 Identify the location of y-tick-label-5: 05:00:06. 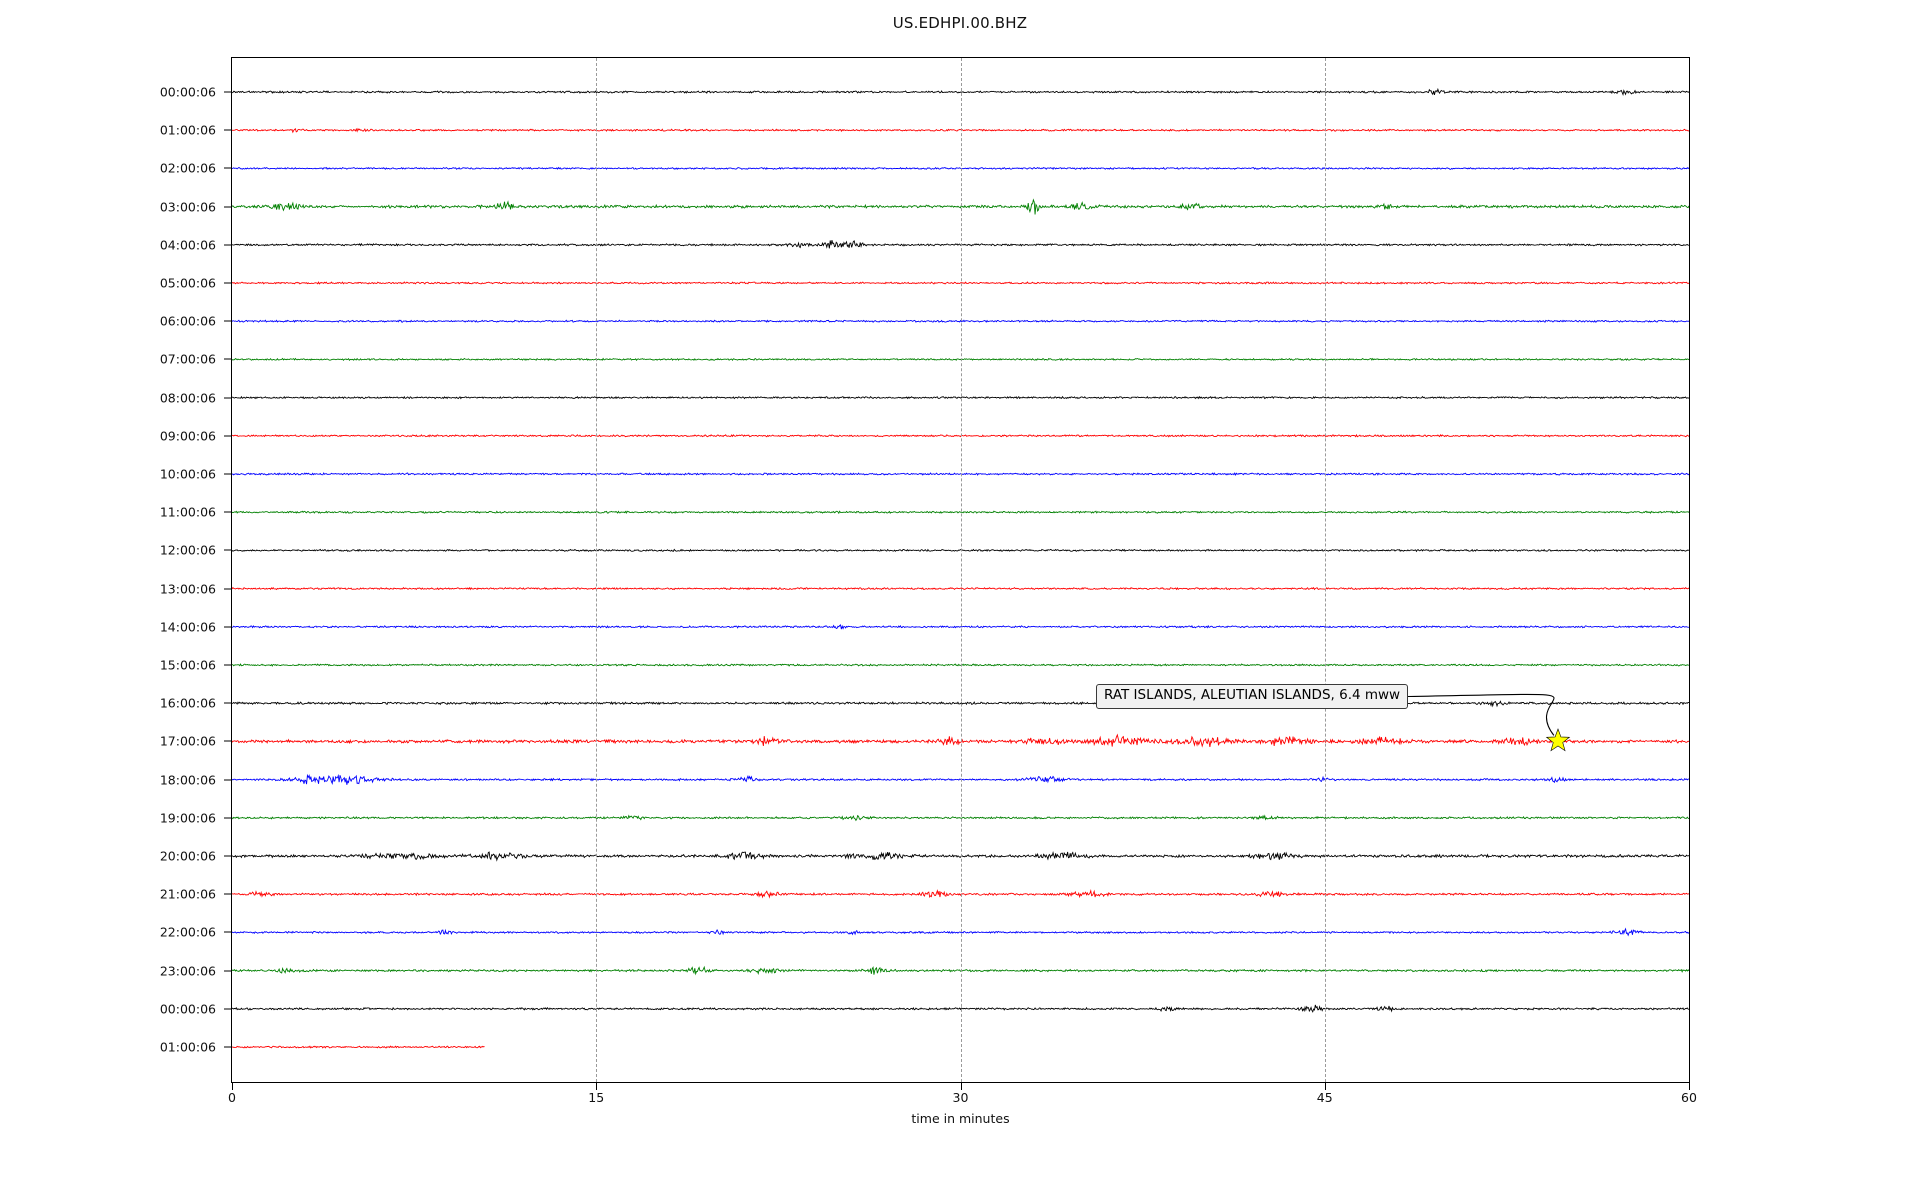
(187, 283).